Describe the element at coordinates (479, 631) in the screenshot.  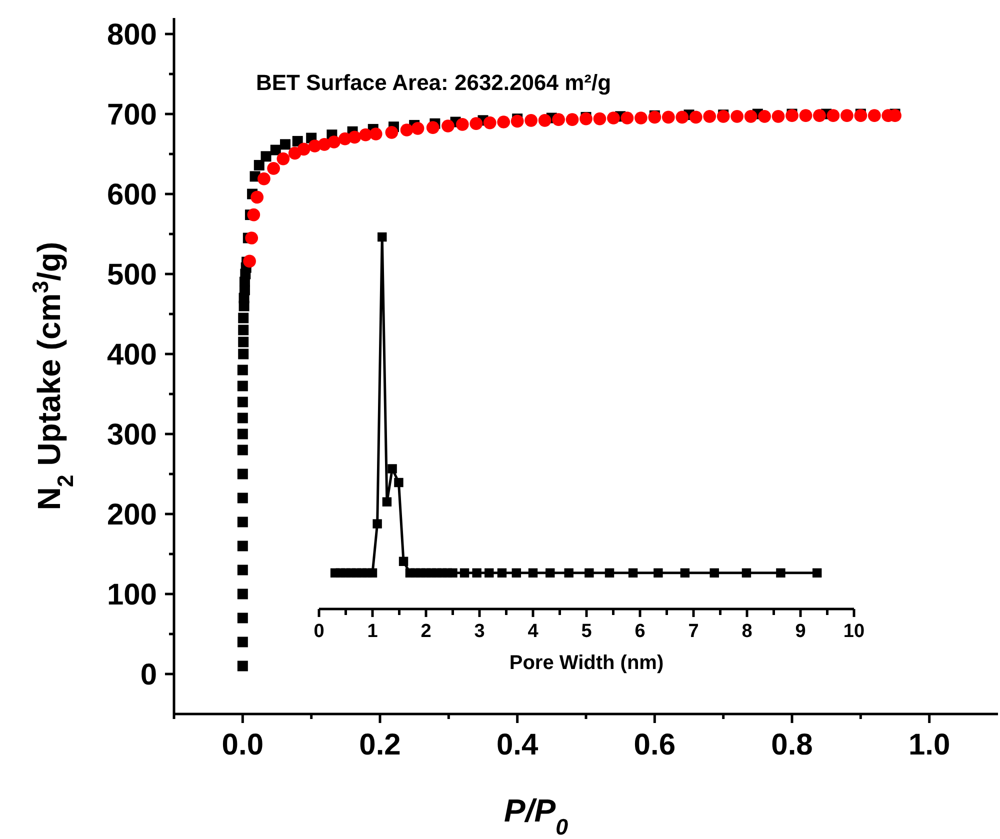
I see `x-tick-label: 3` at that location.